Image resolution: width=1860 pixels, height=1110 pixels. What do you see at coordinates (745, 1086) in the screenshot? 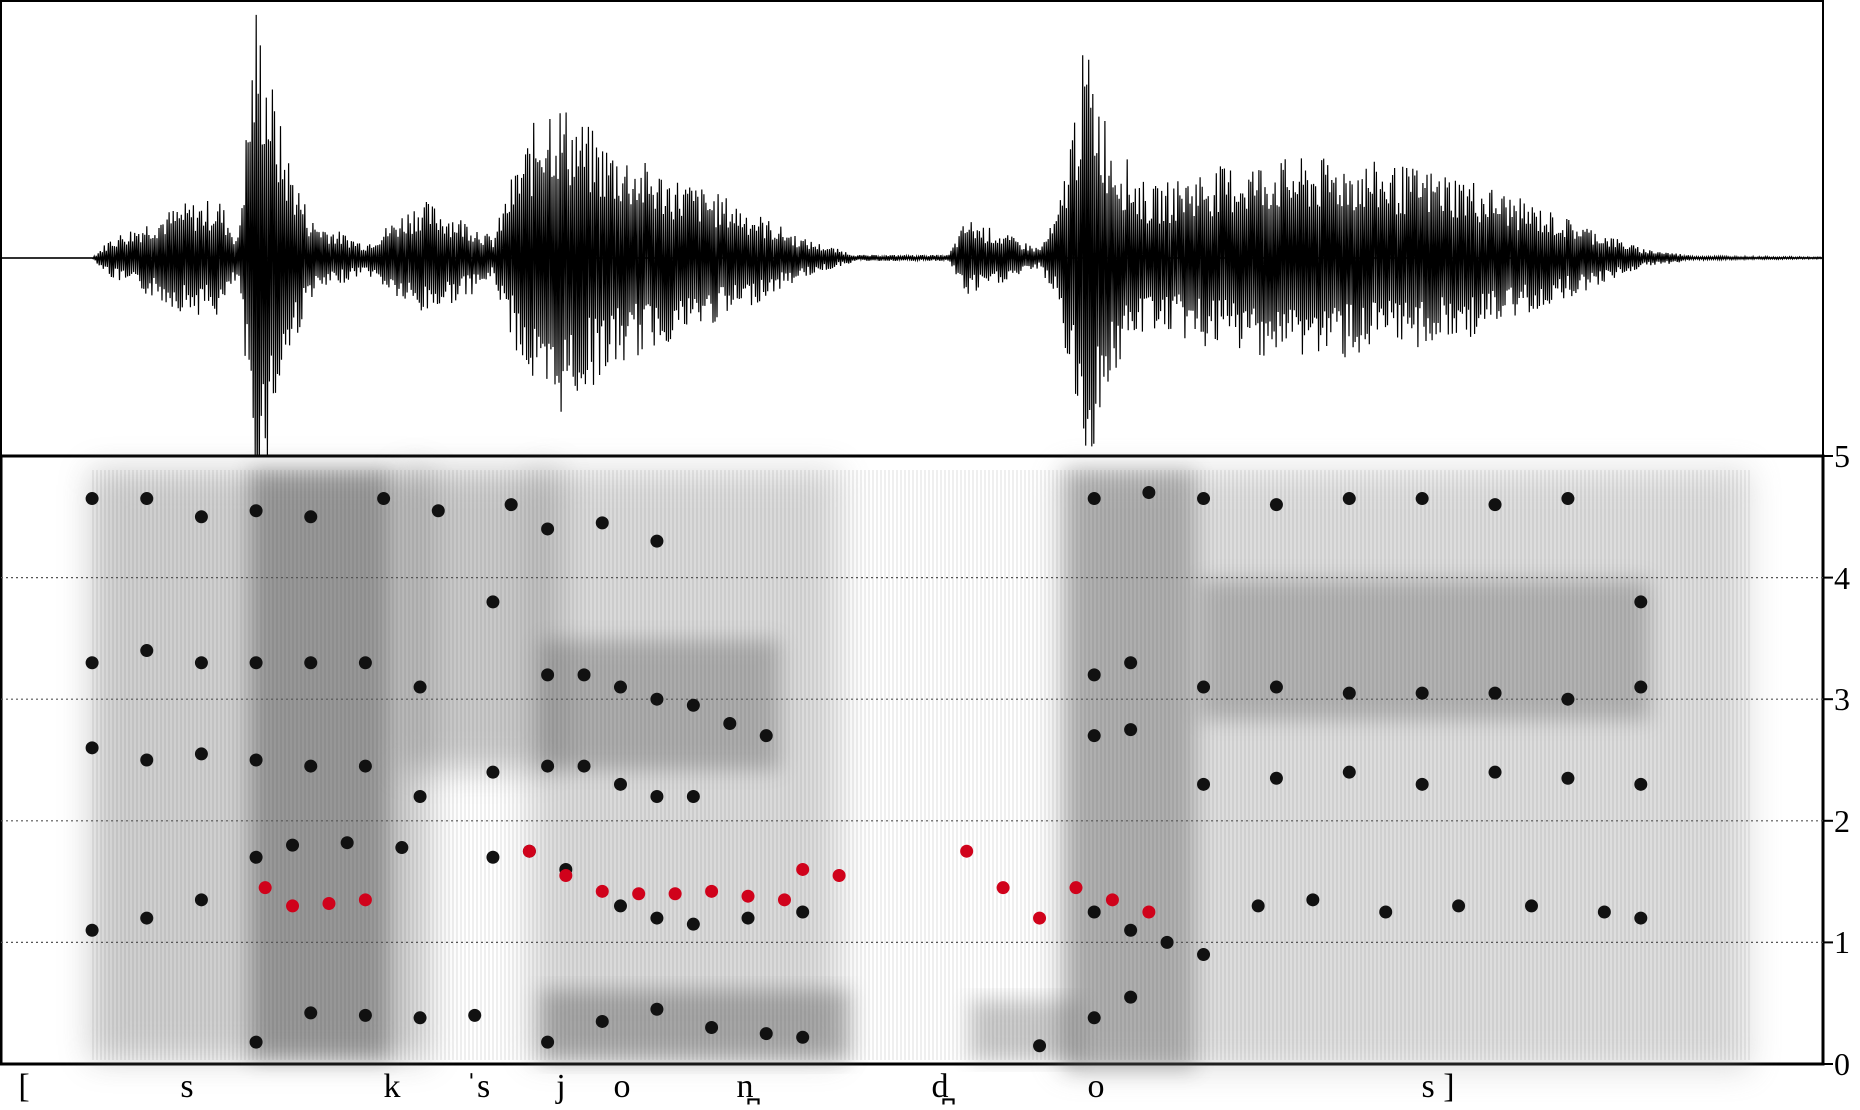
I see `segment-n-dental: n̪` at bounding box center [745, 1086].